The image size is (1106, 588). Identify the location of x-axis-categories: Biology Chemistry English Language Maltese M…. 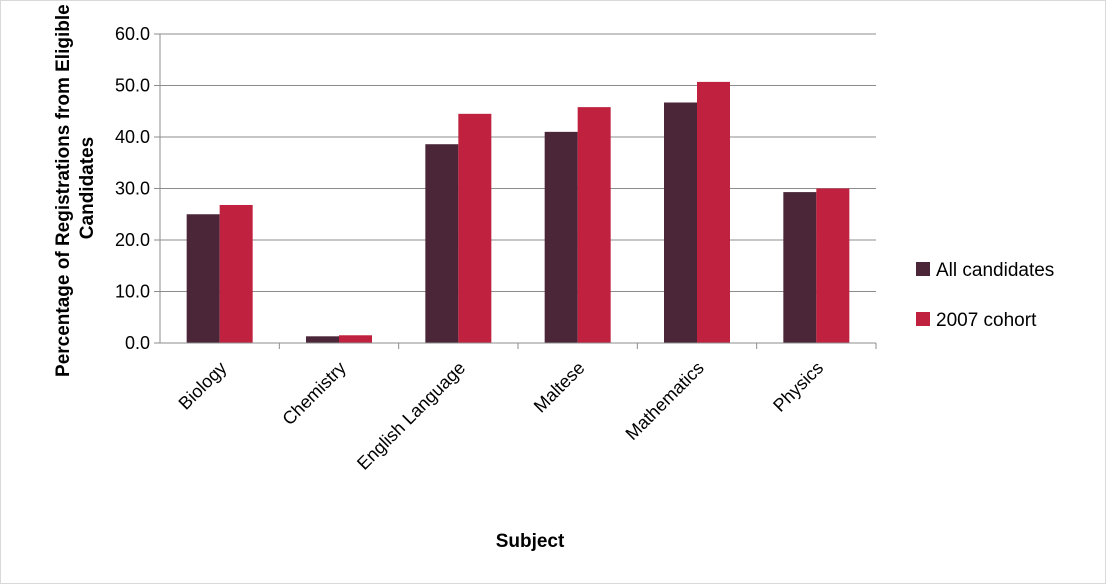
(501, 416).